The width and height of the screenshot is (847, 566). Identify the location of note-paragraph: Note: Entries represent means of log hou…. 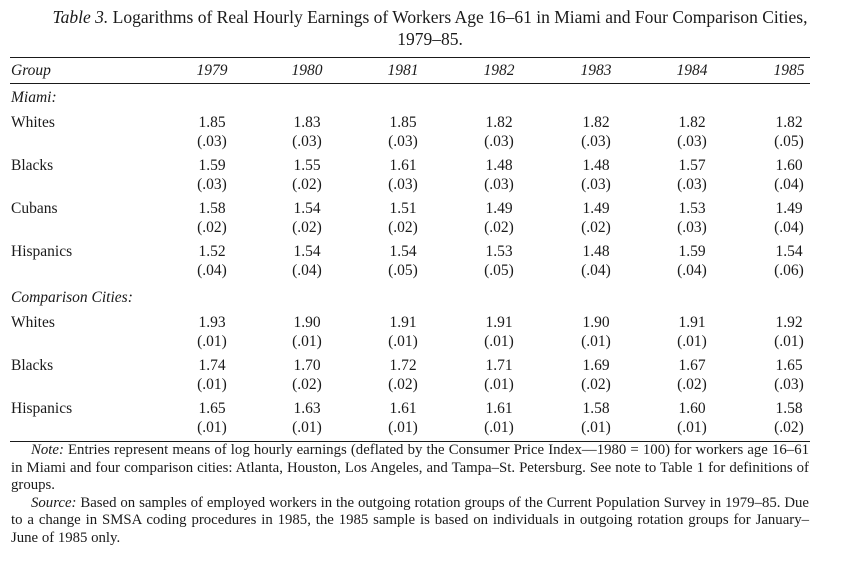
(410, 468).